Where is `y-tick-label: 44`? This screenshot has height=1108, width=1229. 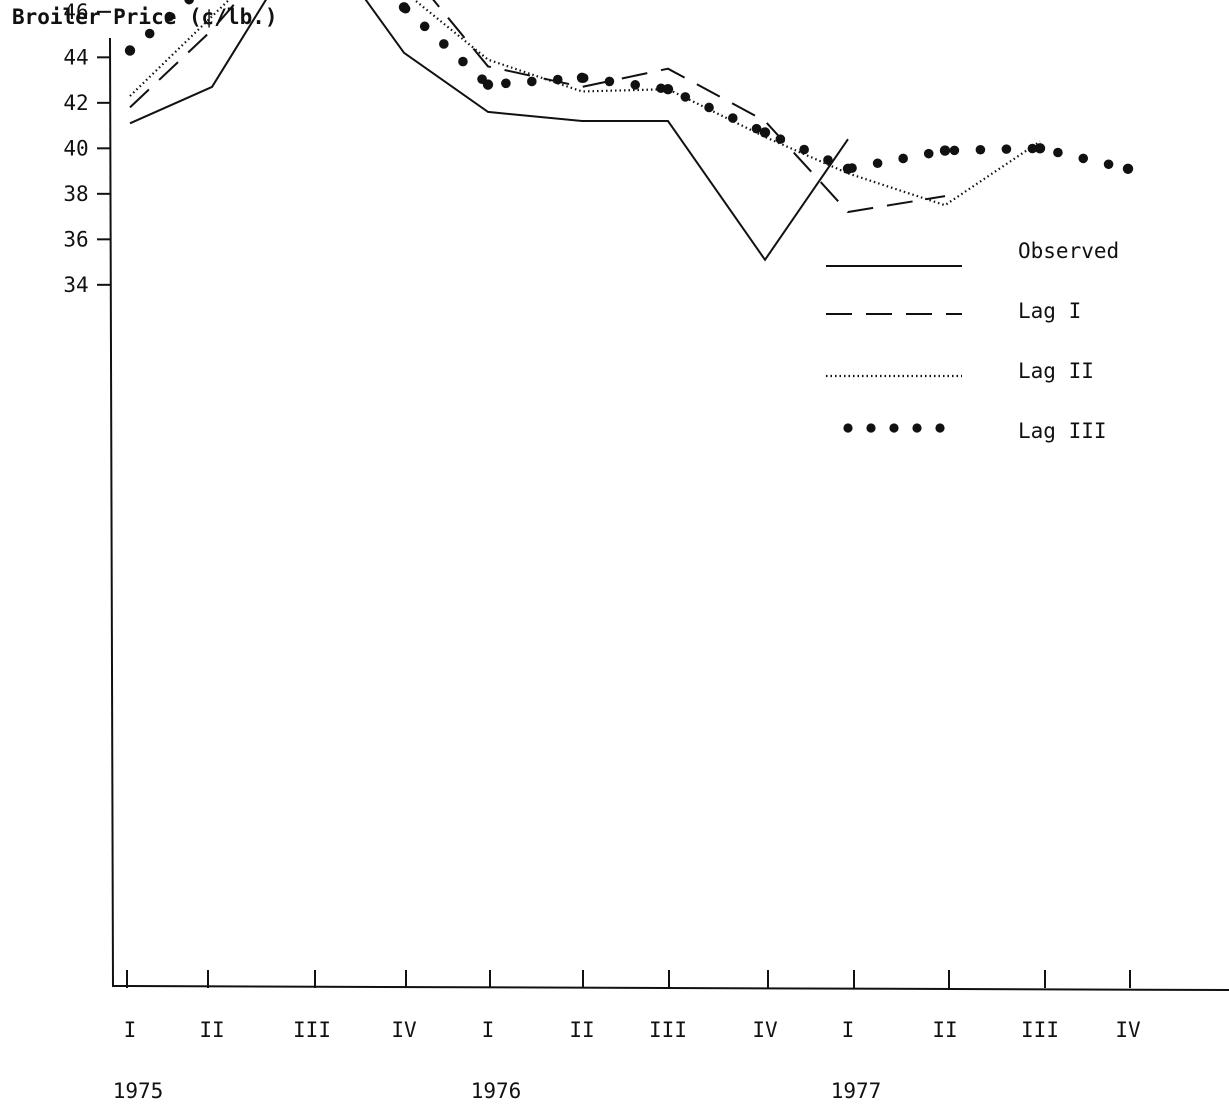 y-tick-label: 44 is located at coordinates (75, 57).